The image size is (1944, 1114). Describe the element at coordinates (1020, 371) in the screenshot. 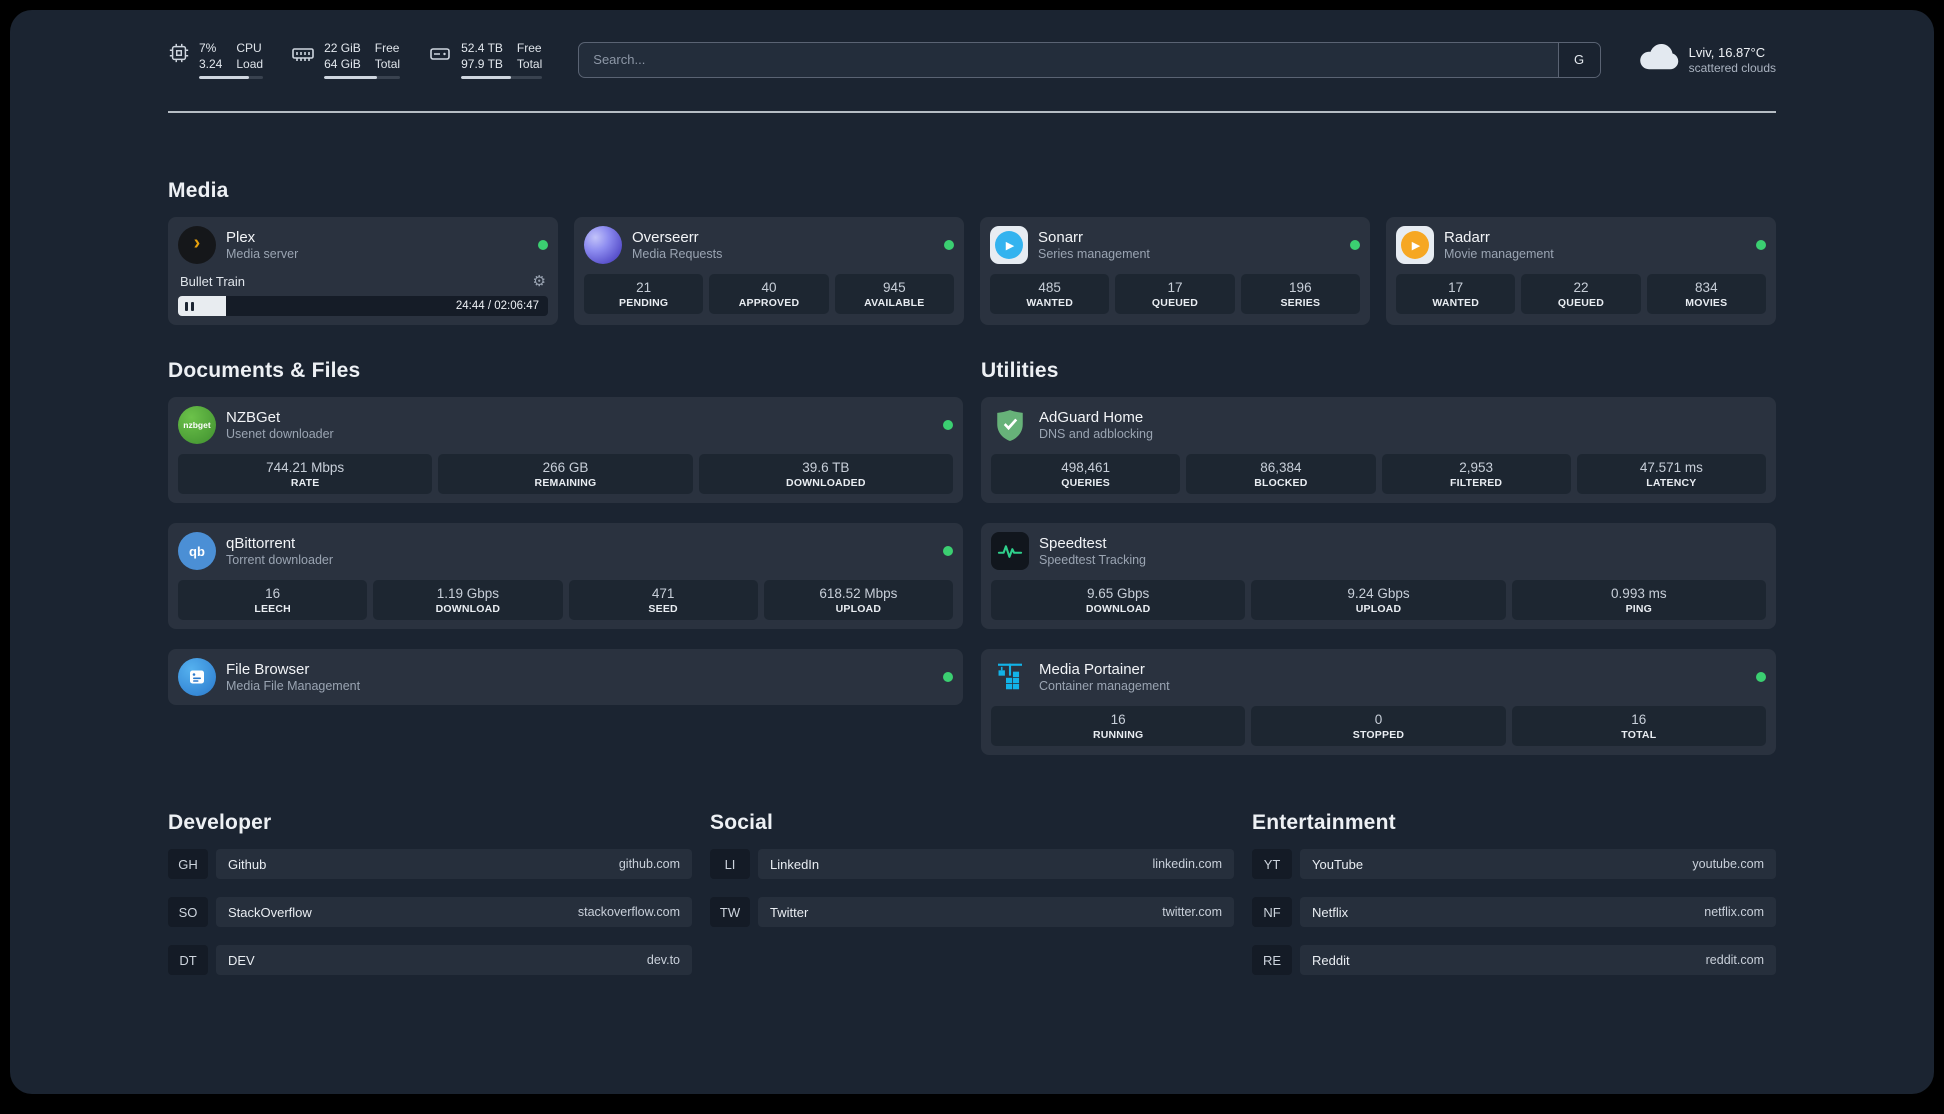

I see `section-title-utilities: Utilities` at that location.